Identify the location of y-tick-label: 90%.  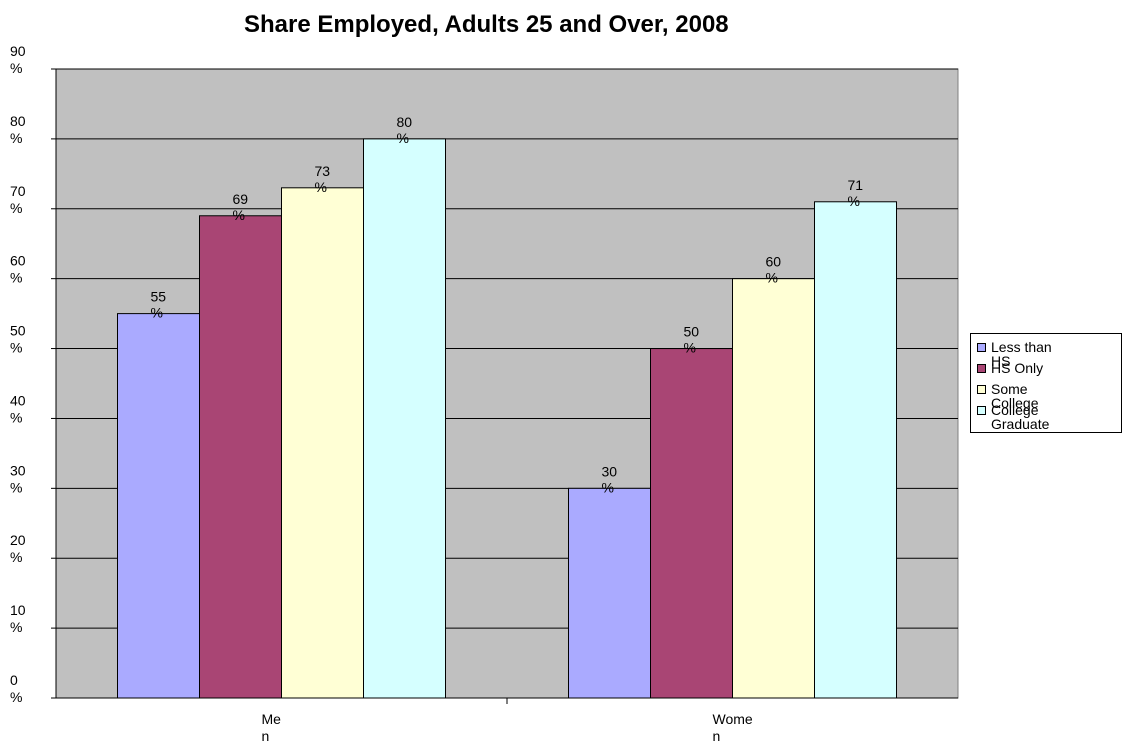
(18, 59).